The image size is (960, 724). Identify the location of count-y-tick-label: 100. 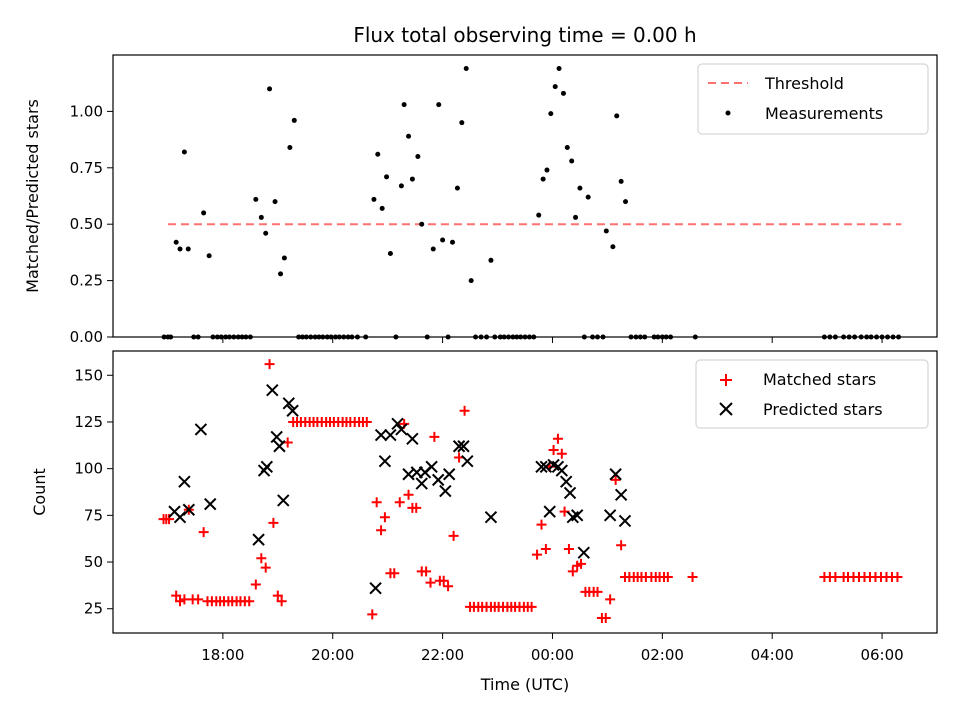
(88, 469).